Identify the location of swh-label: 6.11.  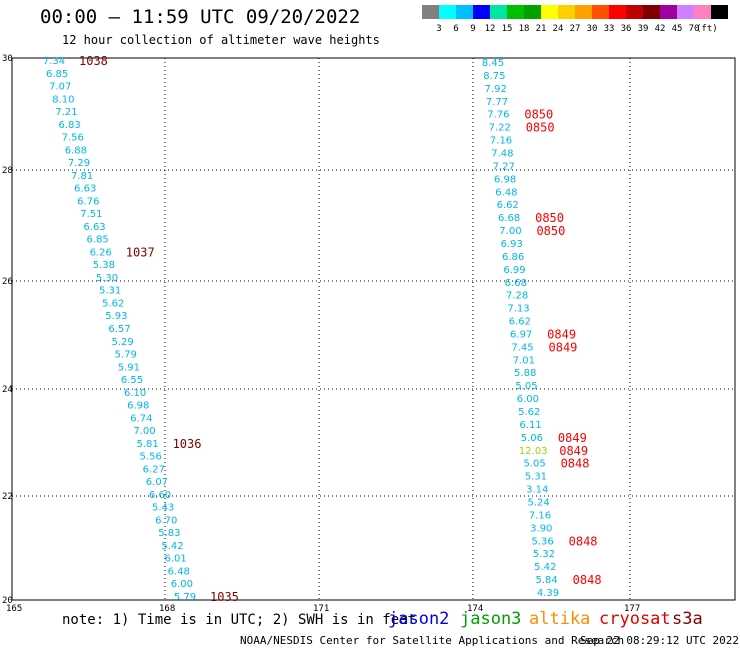
(530, 425).